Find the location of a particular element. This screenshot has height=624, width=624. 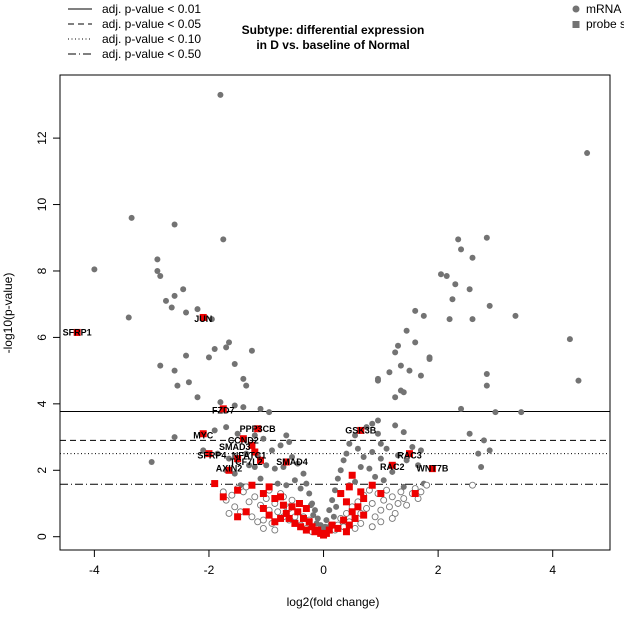

gene-label: AXIN2 is located at coordinates (229, 469).